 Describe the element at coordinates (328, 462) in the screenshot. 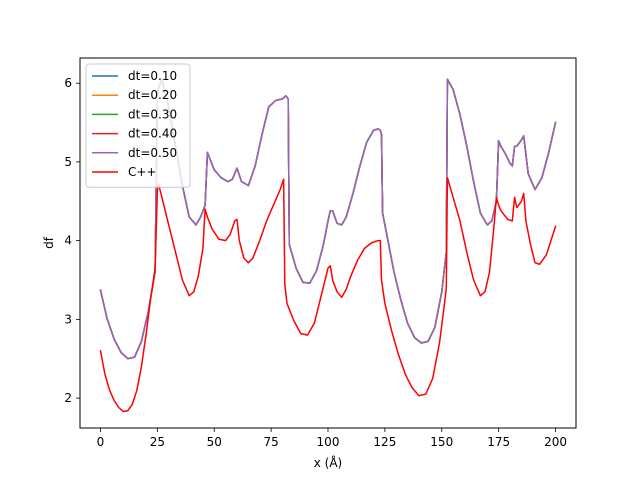

I see `x-axis-label: x (Å)` at that location.